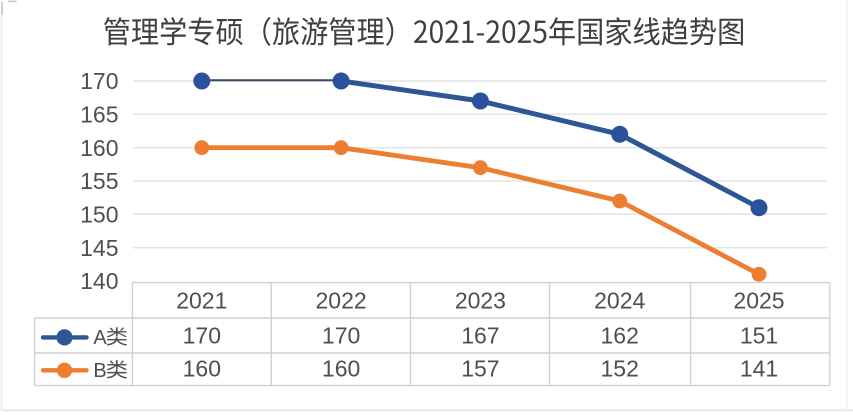 The height and width of the screenshot is (420, 853). I want to click on svg-text: 165, so click(99, 115).